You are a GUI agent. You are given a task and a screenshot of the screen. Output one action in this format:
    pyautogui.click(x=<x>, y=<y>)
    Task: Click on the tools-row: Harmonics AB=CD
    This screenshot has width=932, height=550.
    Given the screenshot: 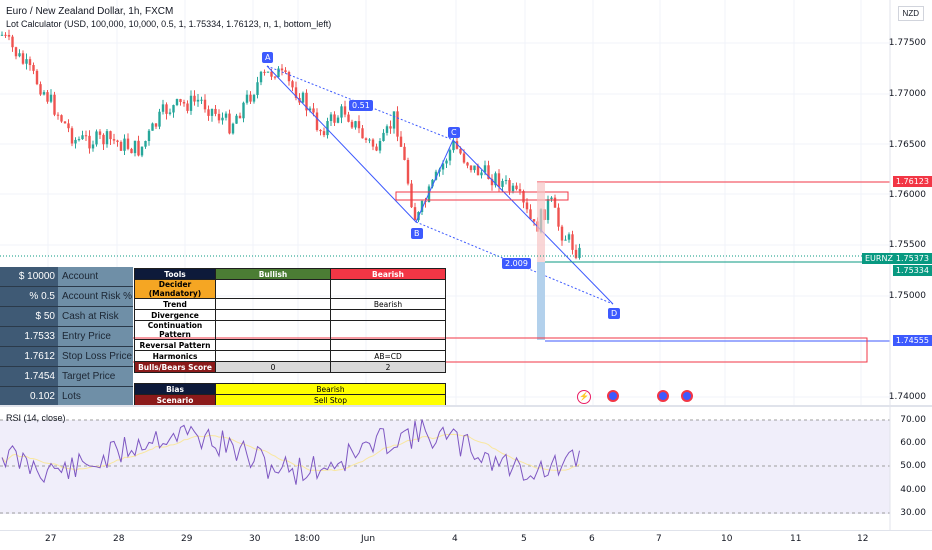 What is the action you would take?
    pyautogui.click(x=290, y=356)
    